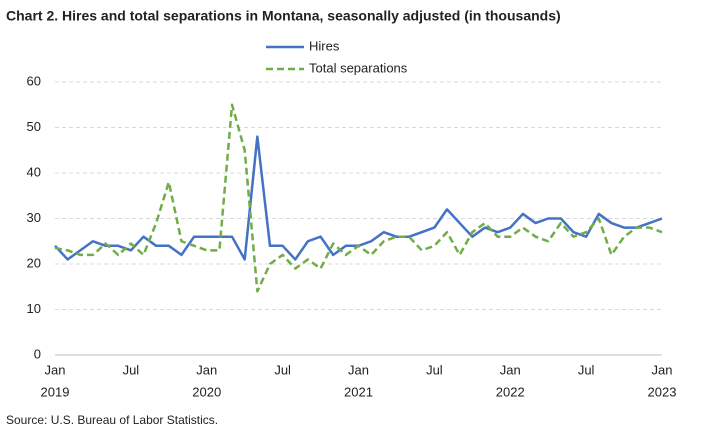  What do you see at coordinates (34, 80) in the screenshot?
I see `y-tick-label: 60` at bounding box center [34, 80].